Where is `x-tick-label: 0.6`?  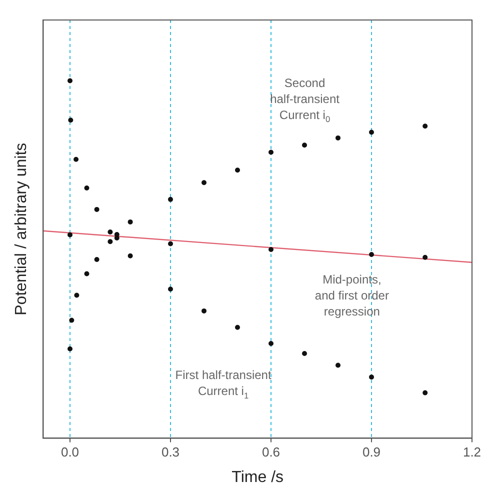 x-tick-label: 0.6 is located at coordinates (271, 452).